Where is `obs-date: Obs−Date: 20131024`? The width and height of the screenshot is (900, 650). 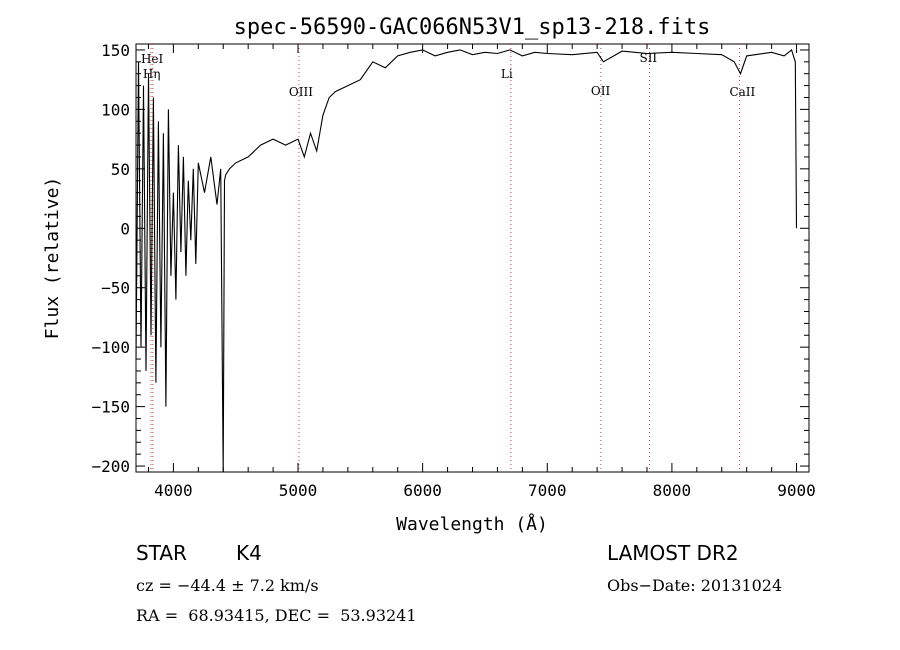 obs-date: Obs−Date: 20131024 is located at coordinates (695, 585).